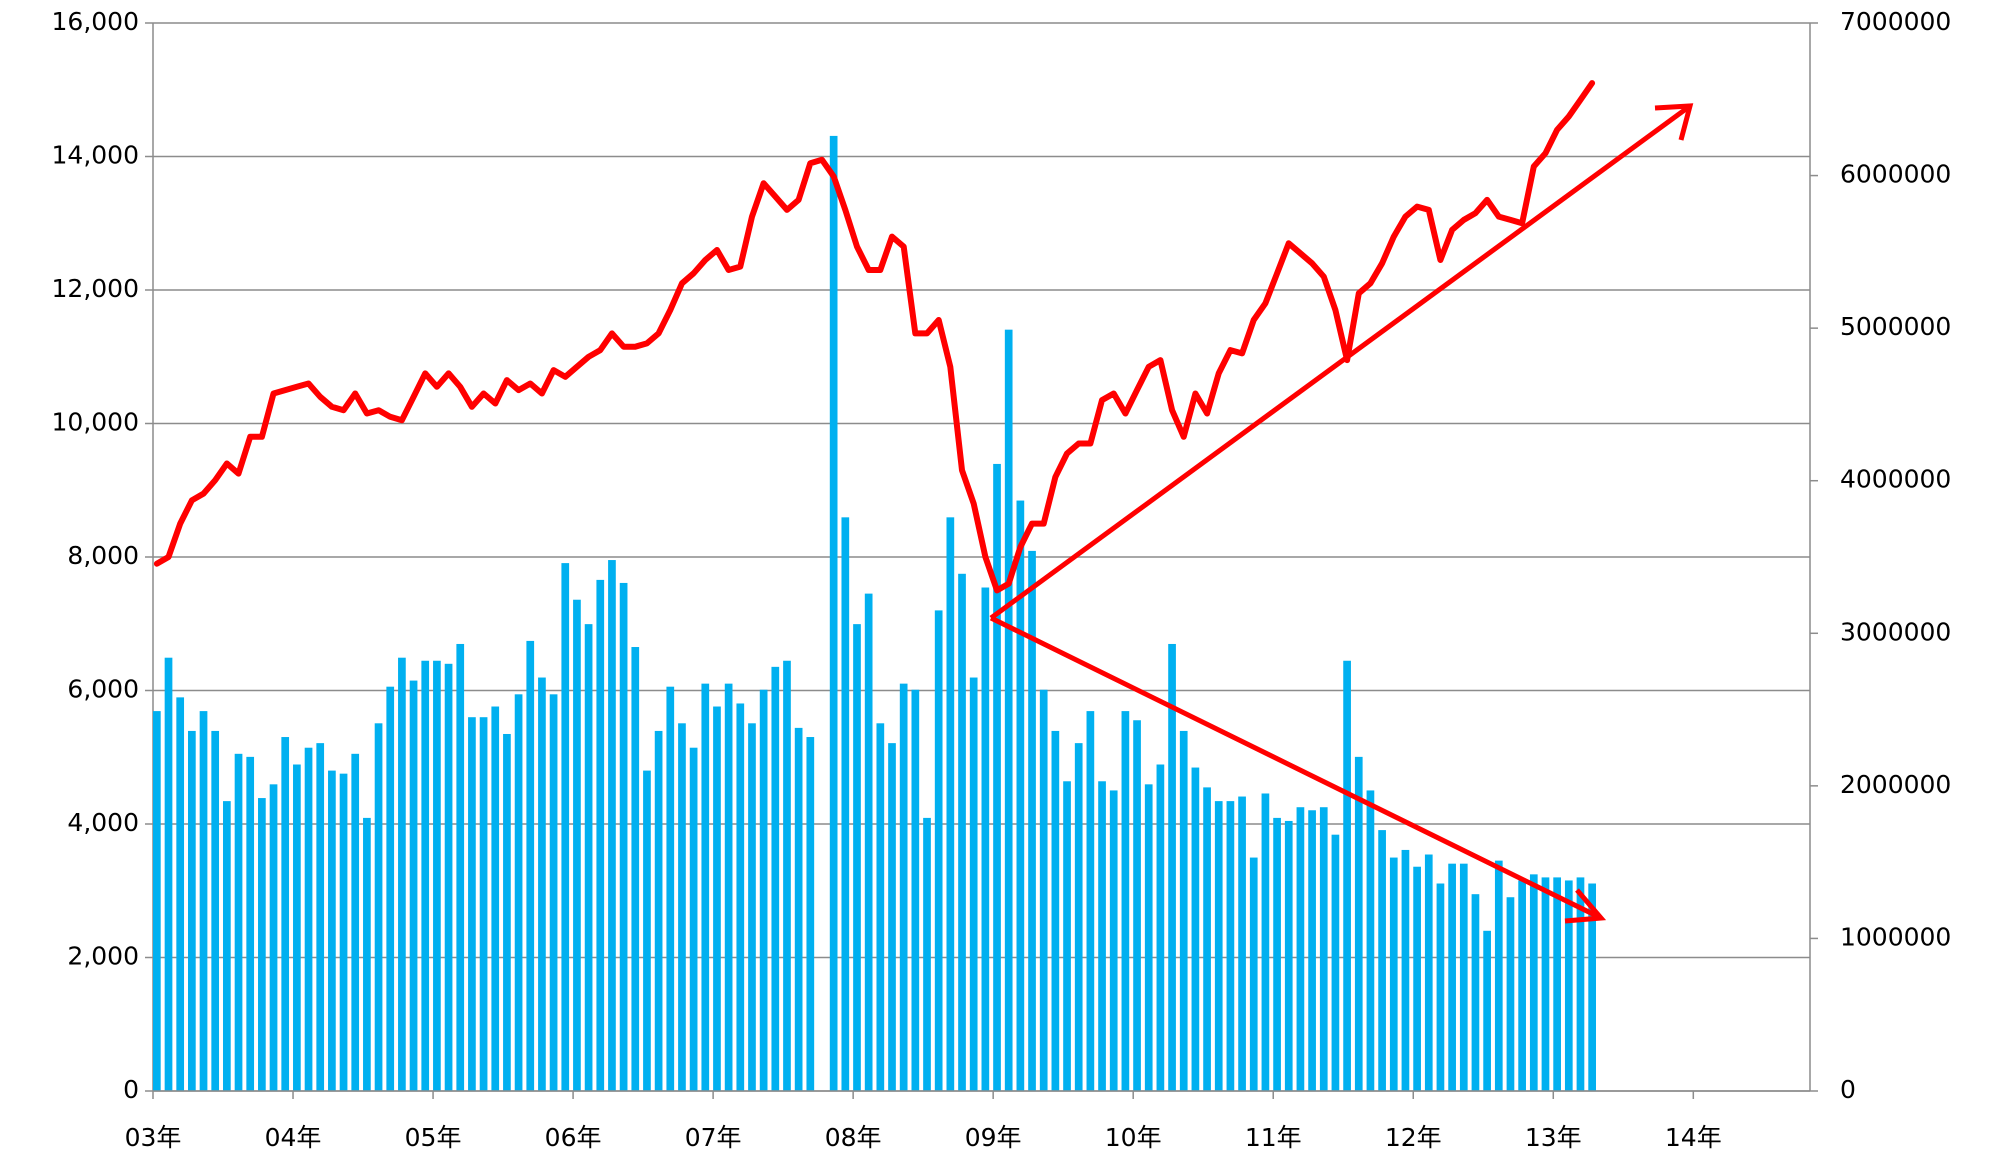 This screenshot has width=2005, height=1161. Describe the element at coordinates (1895, 326) in the screenshot. I see `y2-tick-label: 5000000` at that location.